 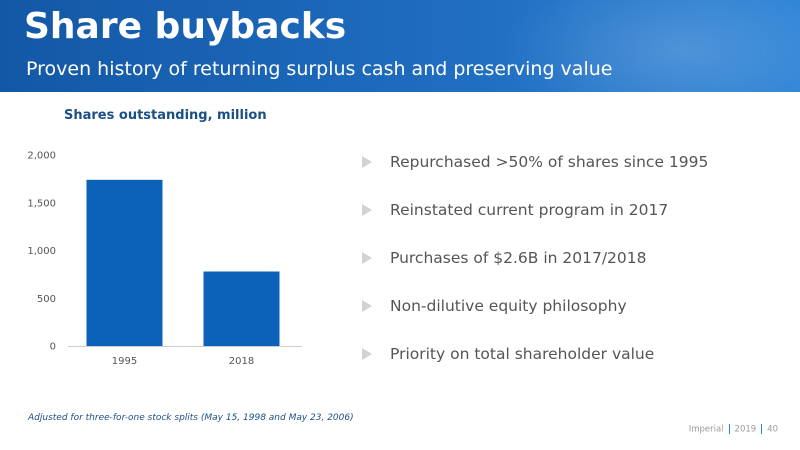 I want to click on bullet-item: Repurchased >50% of shares since 1995, so click(x=534, y=162).